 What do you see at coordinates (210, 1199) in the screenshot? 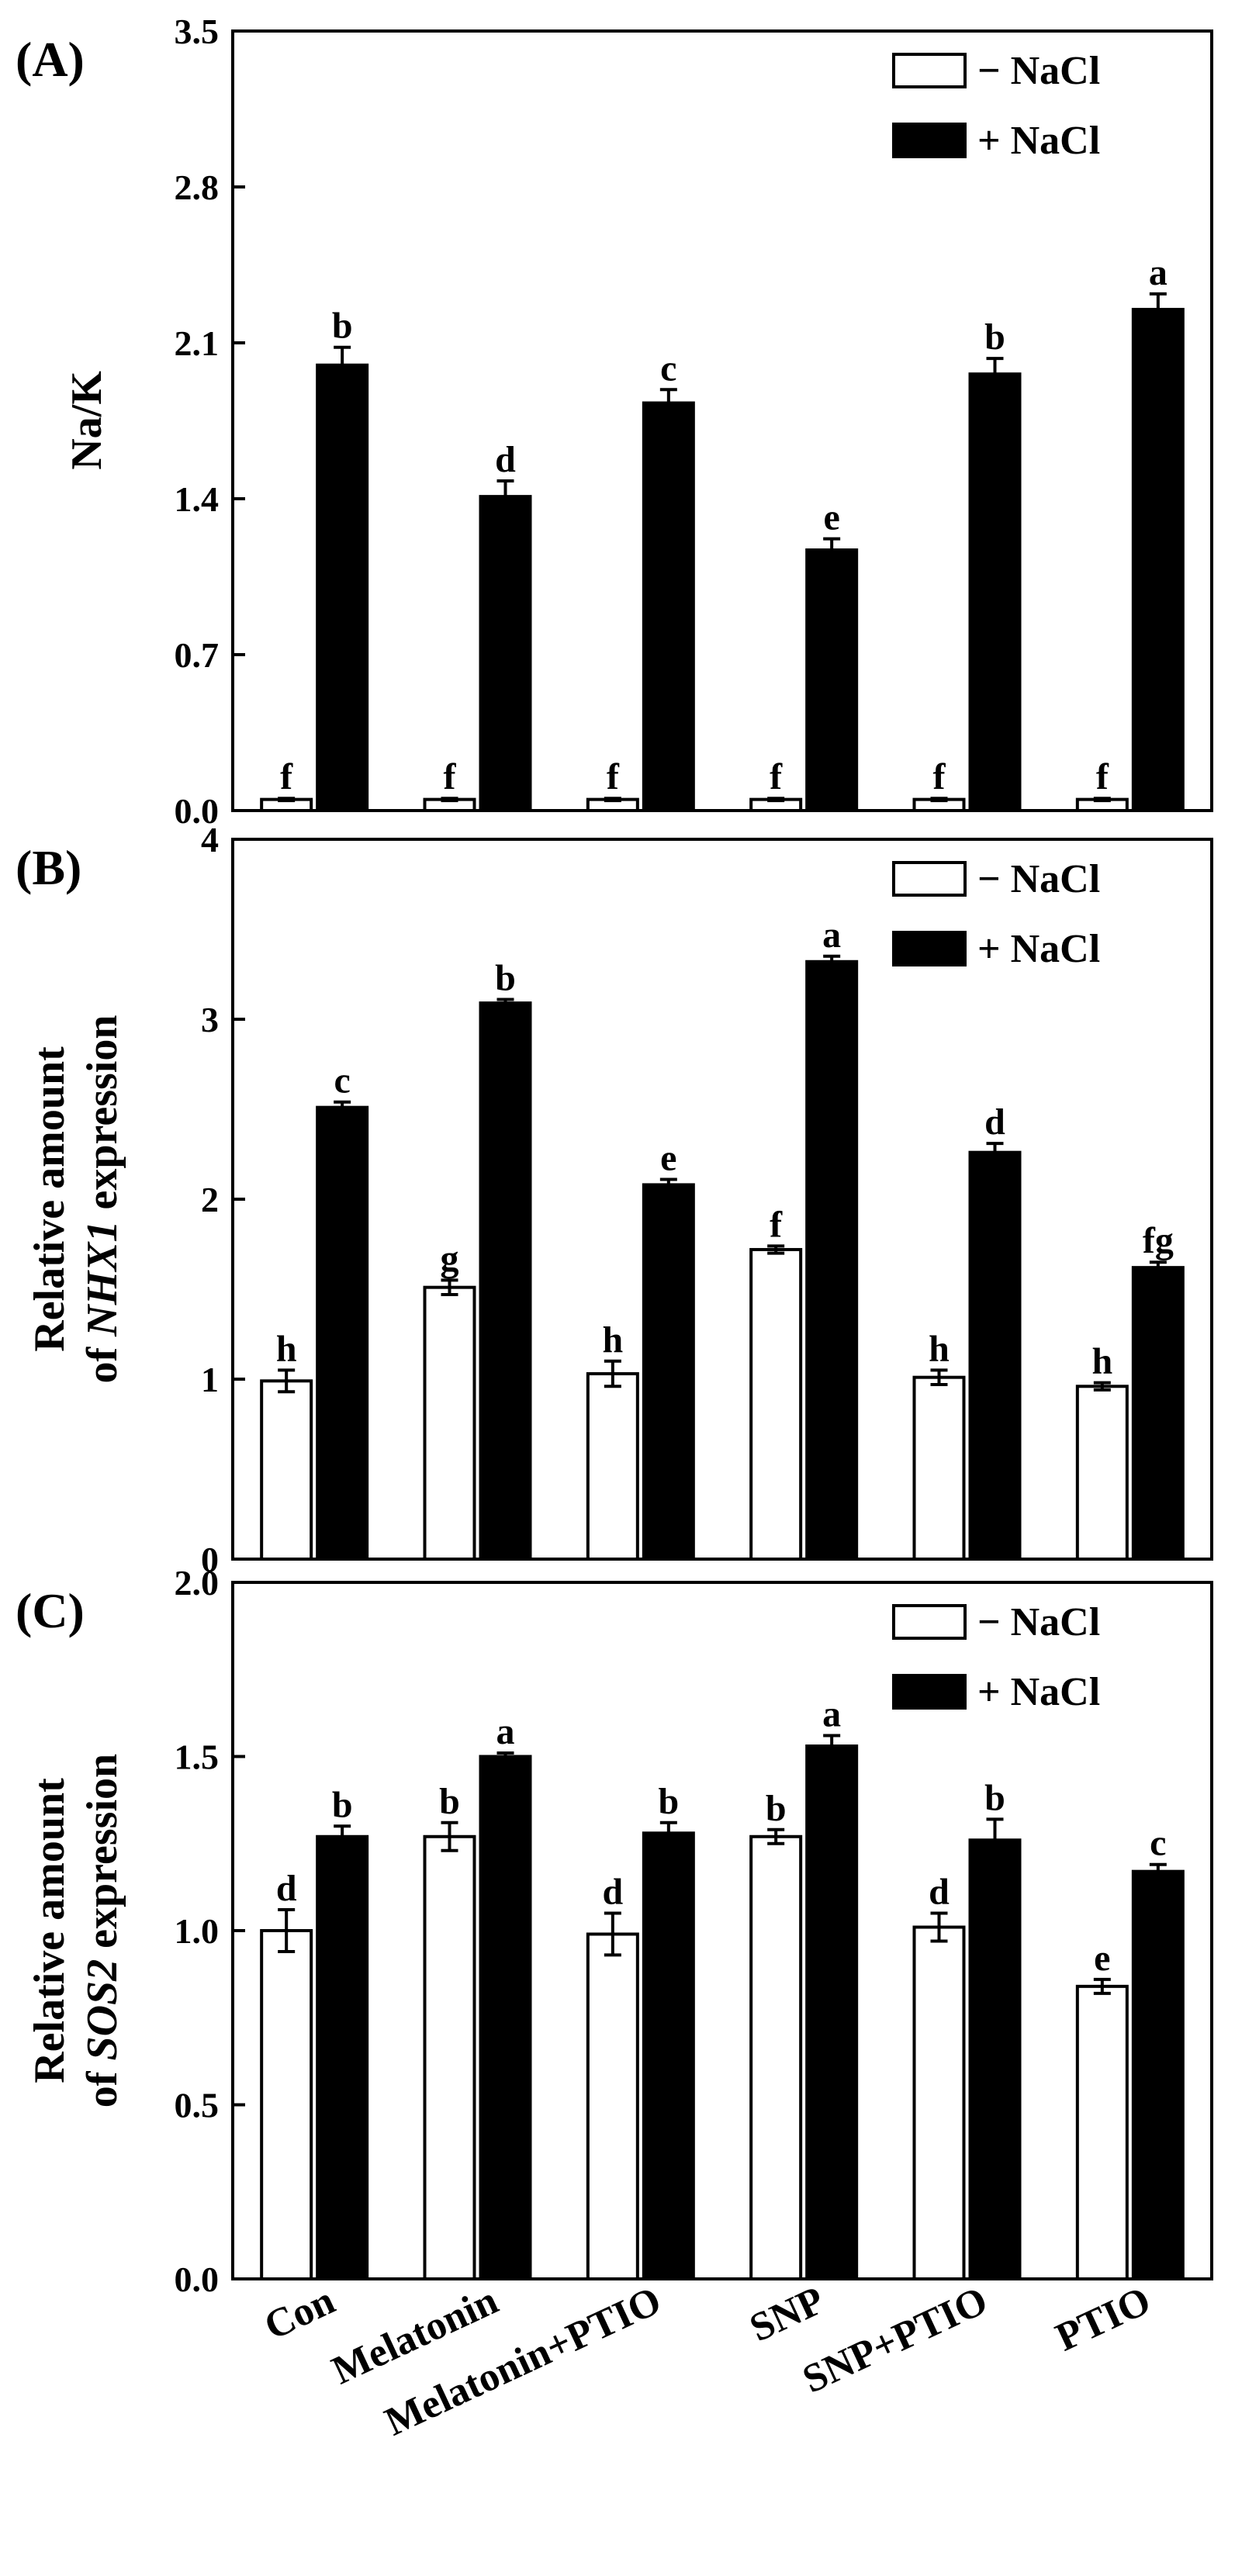
I see `y-tick-label: 2` at bounding box center [210, 1199].